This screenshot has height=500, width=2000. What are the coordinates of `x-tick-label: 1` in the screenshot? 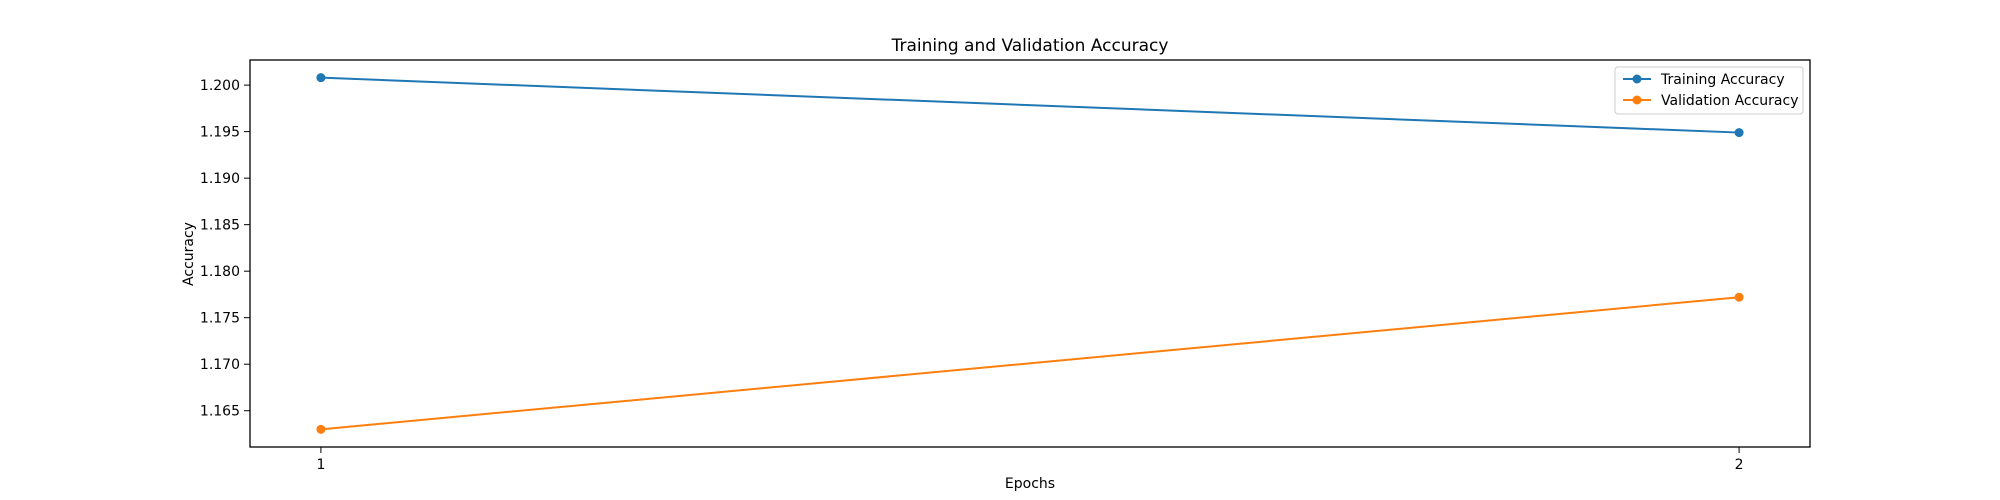 It's located at (320, 465).